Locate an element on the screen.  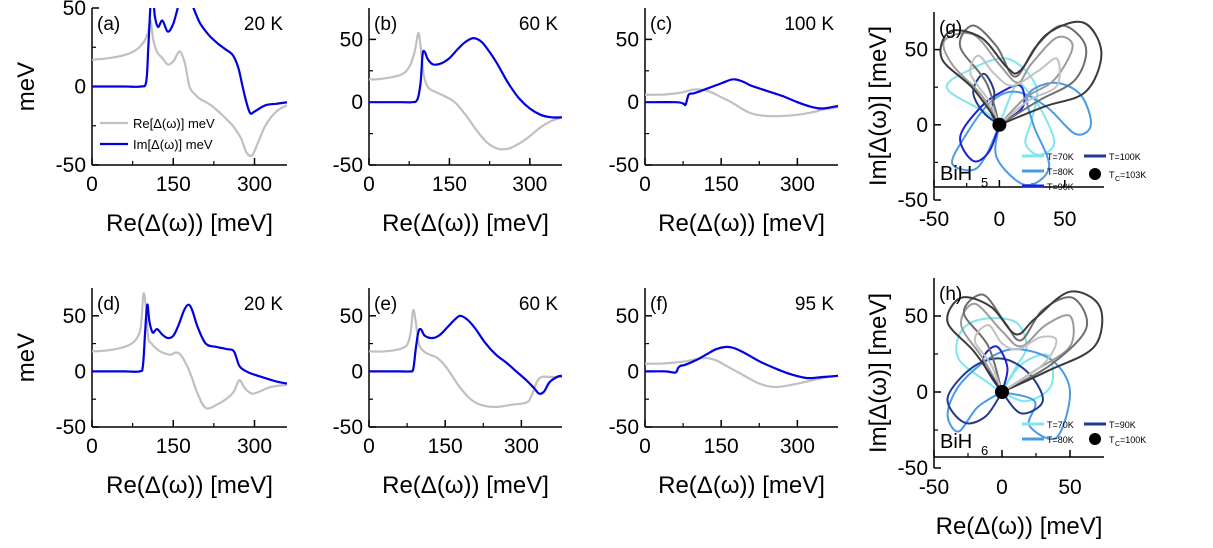
material-subscript: 6 is located at coordinates (984, 450).